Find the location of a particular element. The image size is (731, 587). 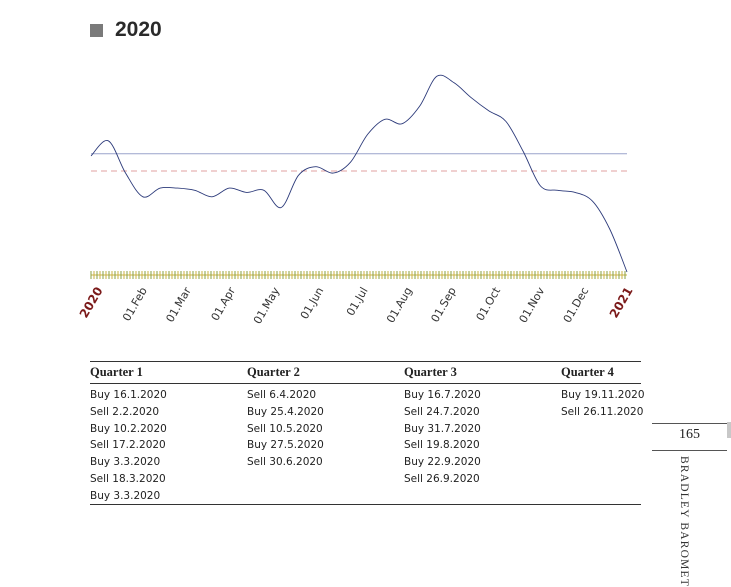

x-tick-label: 01.Apr is located at coordinates (224, 304).